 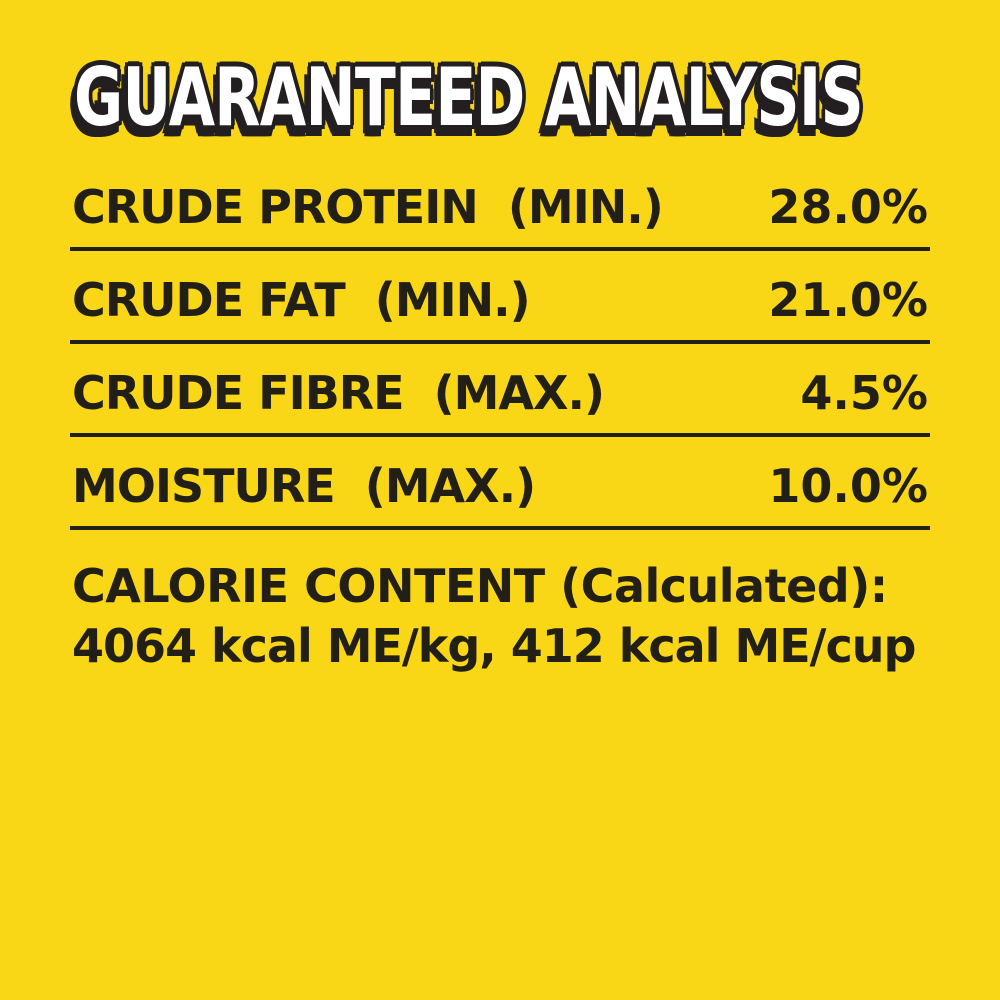 I want to click on calorie-values: 4064 kcal ME/kg, 412 kcal ME/cup, so click(x=494, y=645).